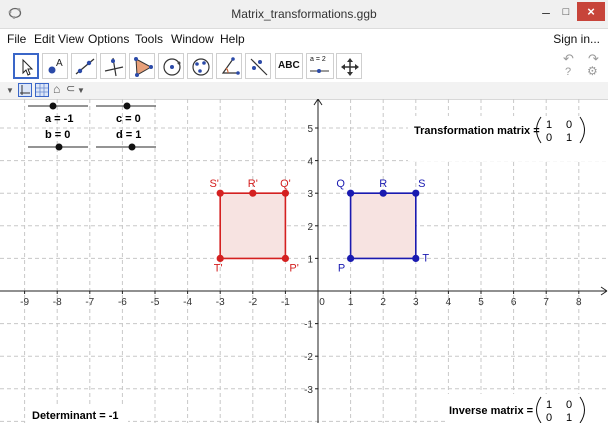 Image resolution: width=608 pixels, height=423 pixels. Describe the element at coordinates (320, 66) in the screenshot. I see `slider-tool-button: a = 2` at that location.